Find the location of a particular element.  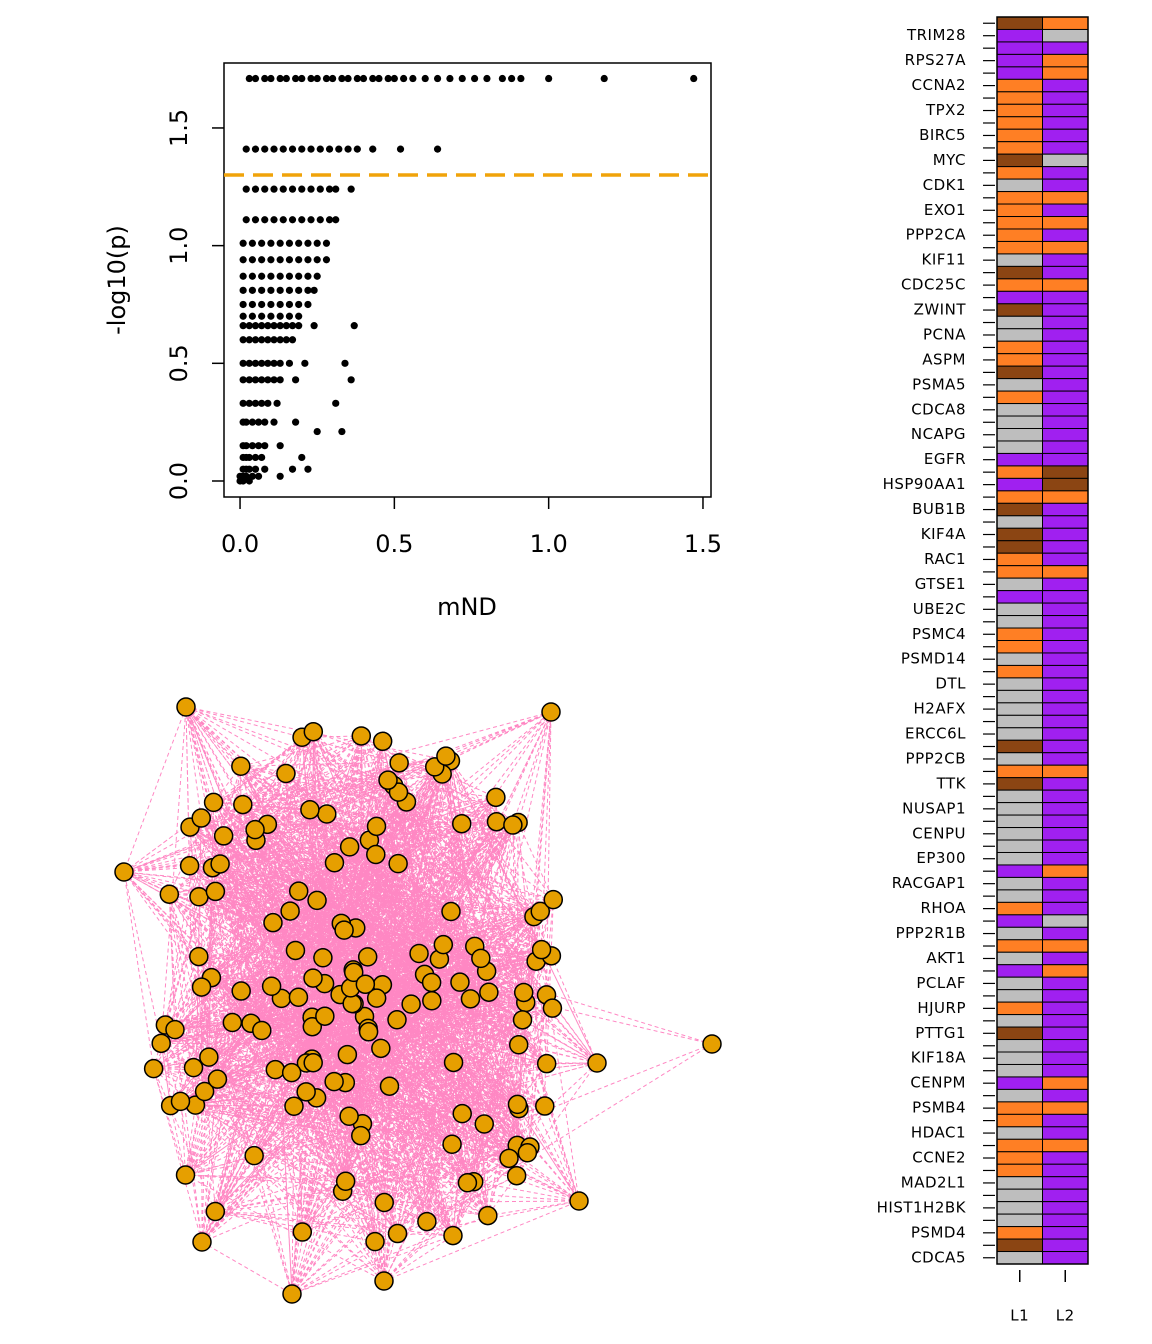

row-label: PTTG1 is located at coordinates (940, 1033).